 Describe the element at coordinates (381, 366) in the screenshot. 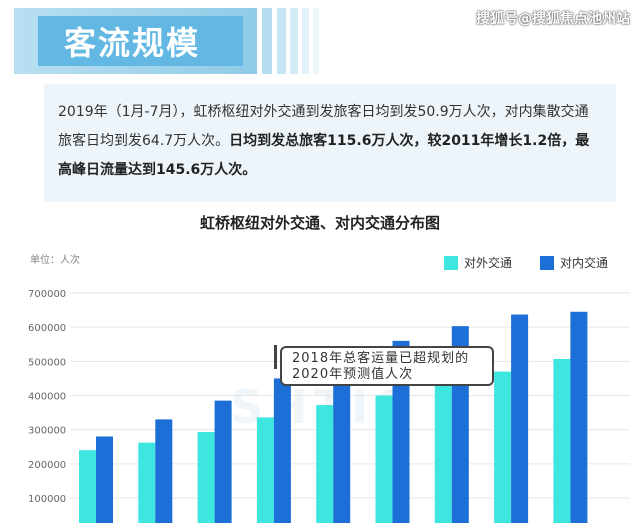

I see `annotation-text: 2018年总客运量已超规划的2020年预测值人次` at that location.